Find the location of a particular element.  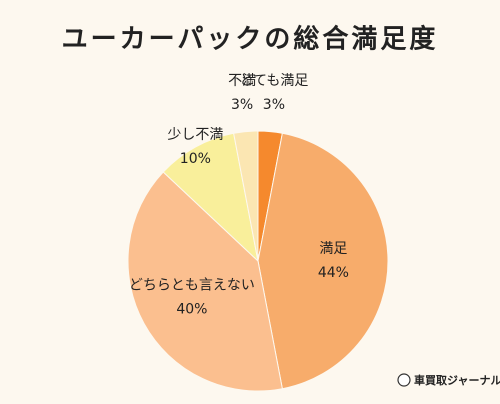

slice-value-label: 44% is located at coordinates (333, 273).